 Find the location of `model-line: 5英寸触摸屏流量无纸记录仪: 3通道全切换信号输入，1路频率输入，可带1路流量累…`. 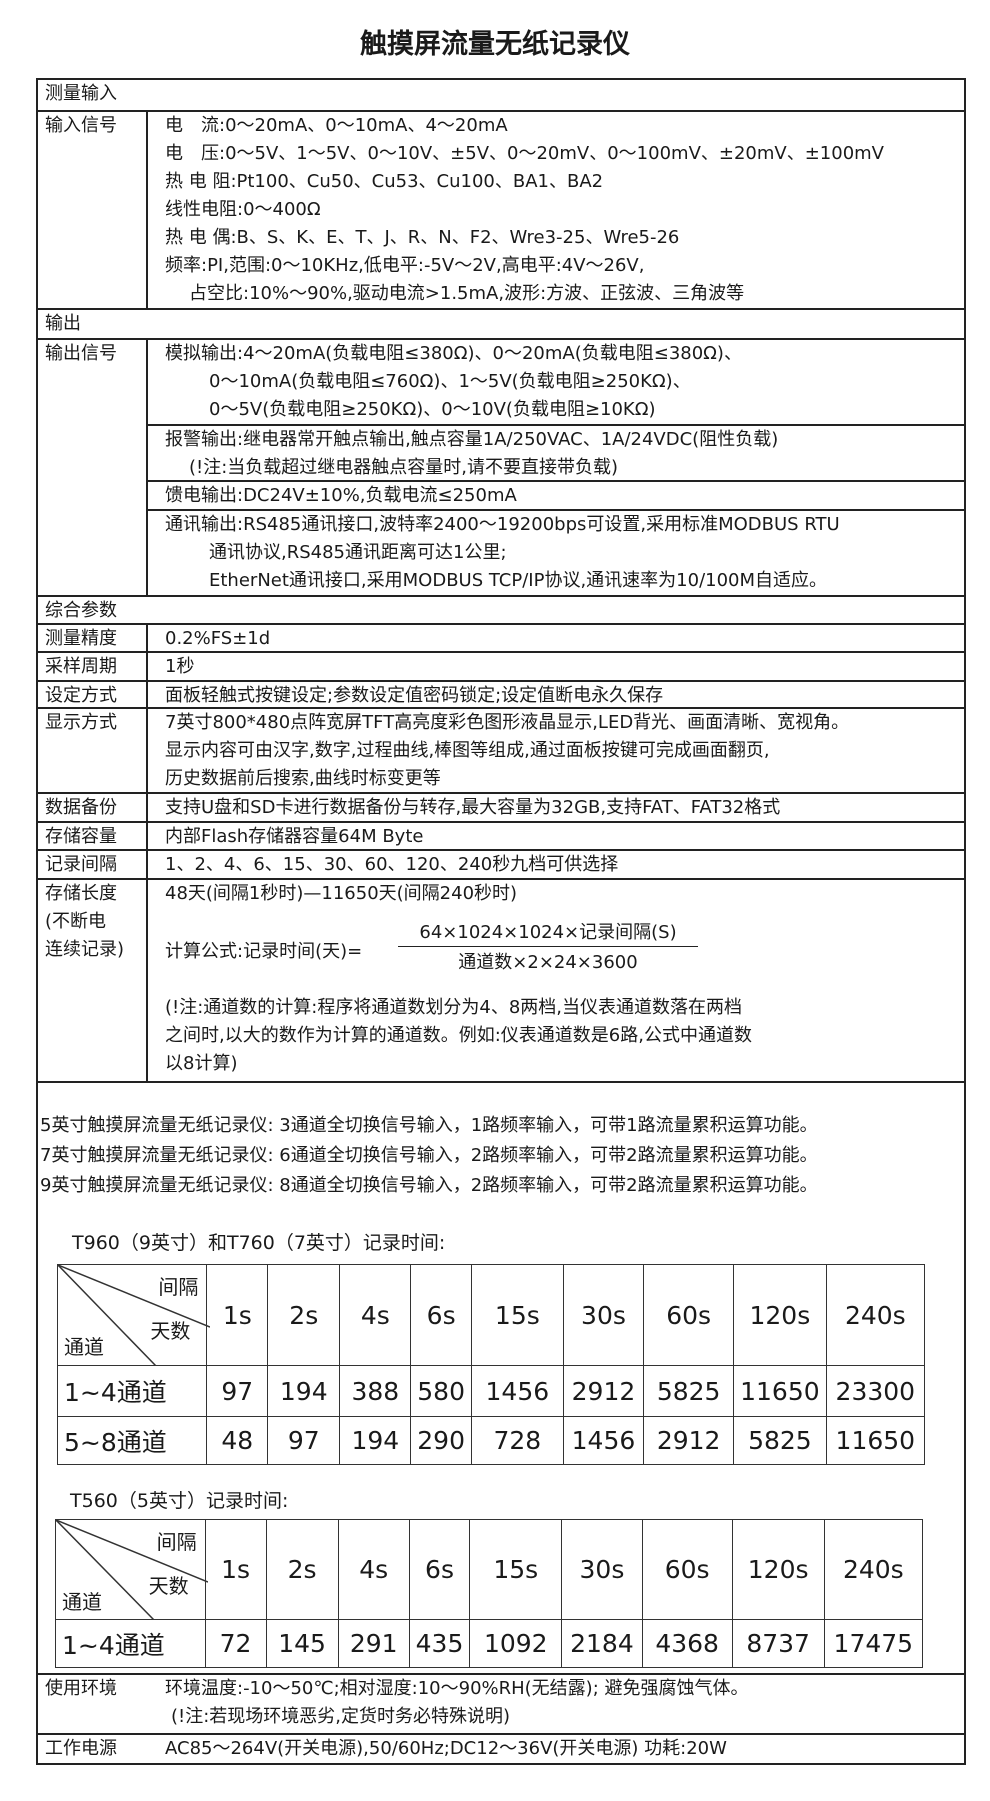

model-line: 5英寸触摸屏流量无纸记录仪: 3通道全切换信号输入，1路频率输入，可带1路流量累… is located at coordinates (429, 1125).